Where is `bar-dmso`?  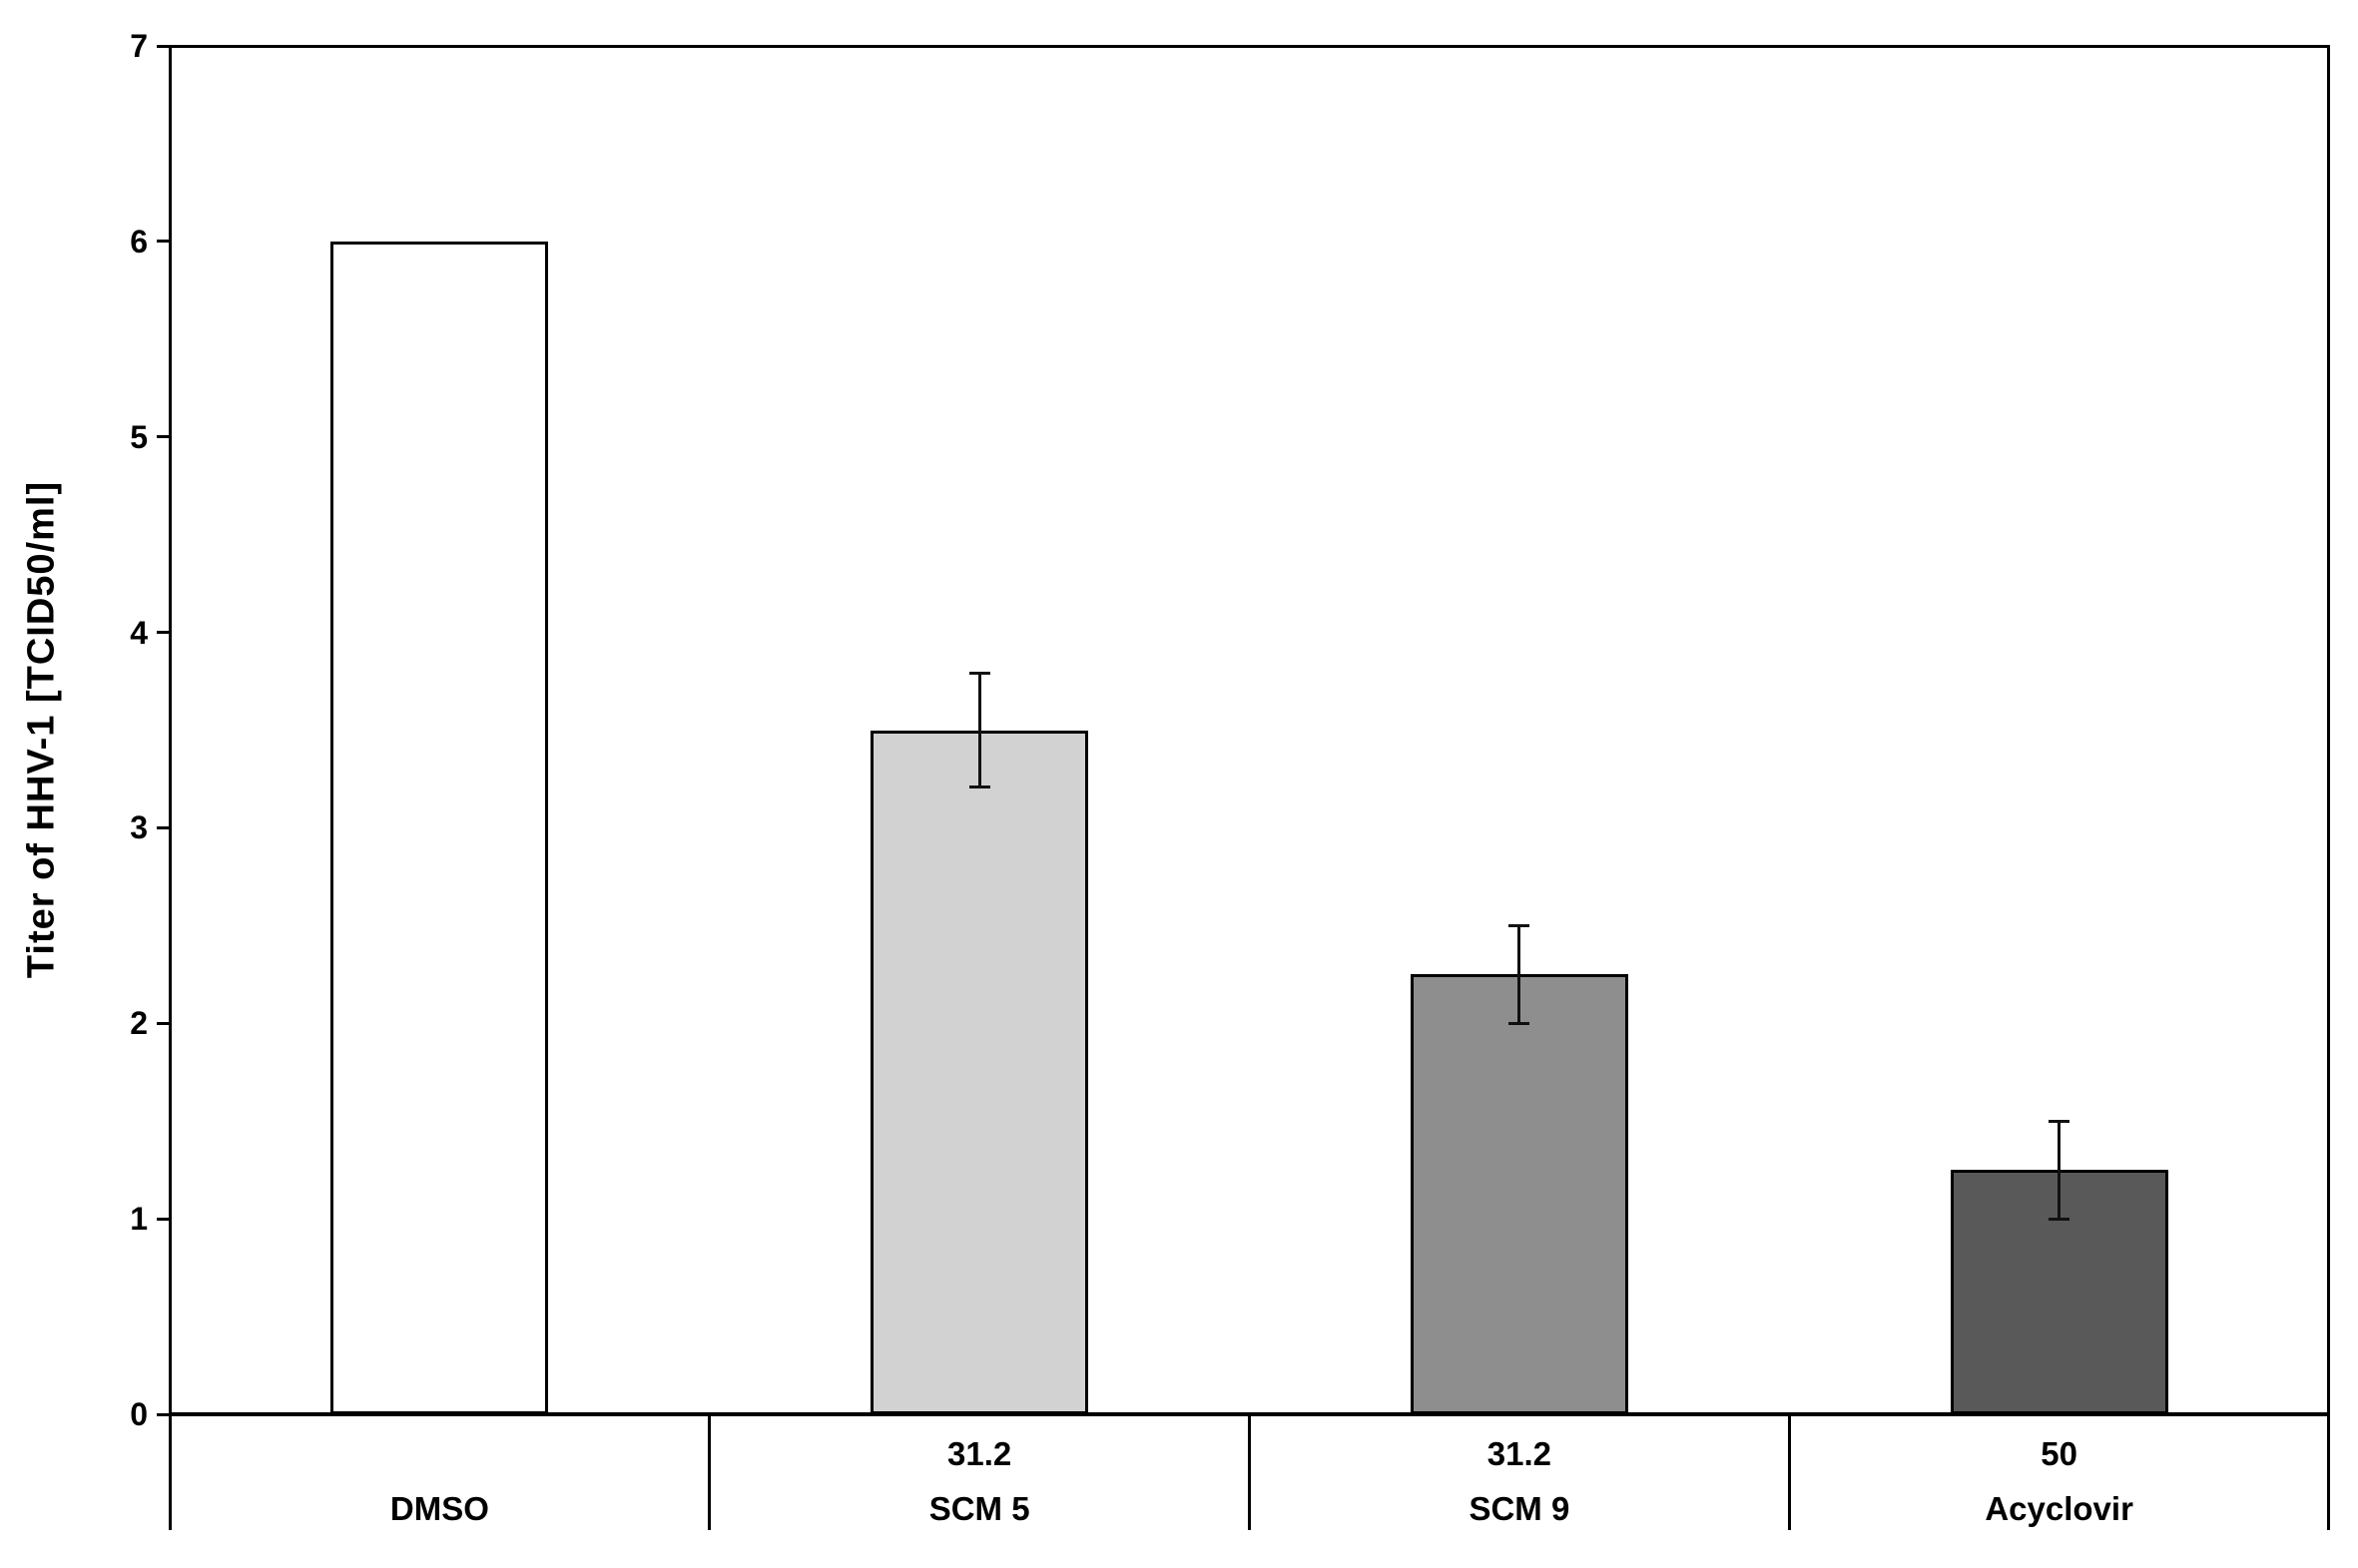 bar-dmso is located at coordinates (439, 827).